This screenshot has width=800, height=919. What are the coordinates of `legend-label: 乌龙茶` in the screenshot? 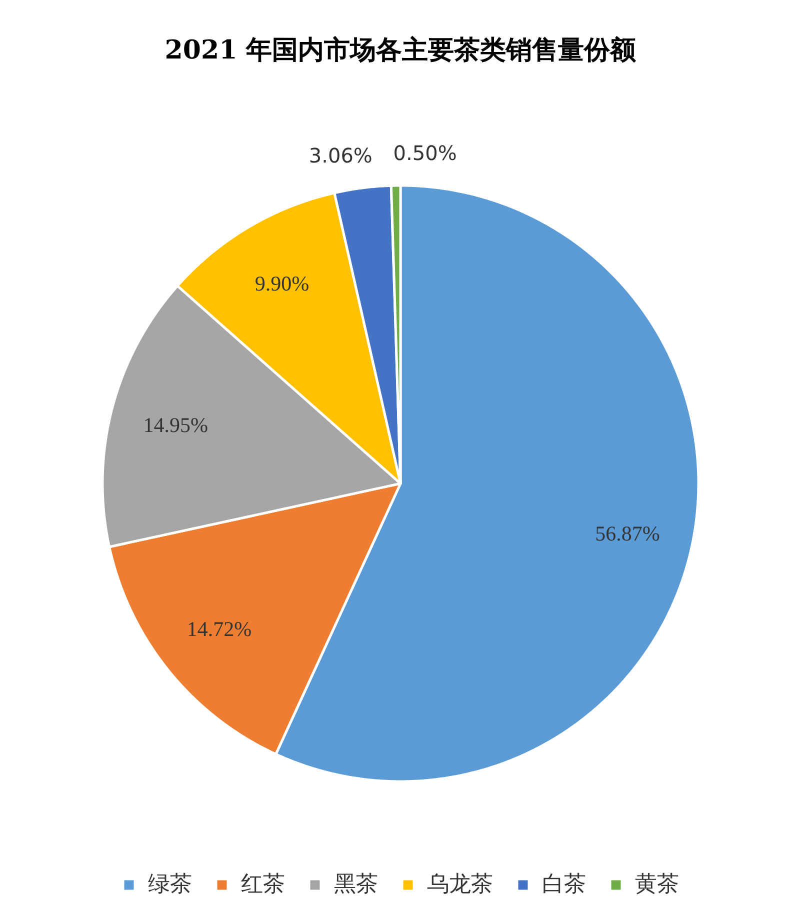 It's located at (460, 885).